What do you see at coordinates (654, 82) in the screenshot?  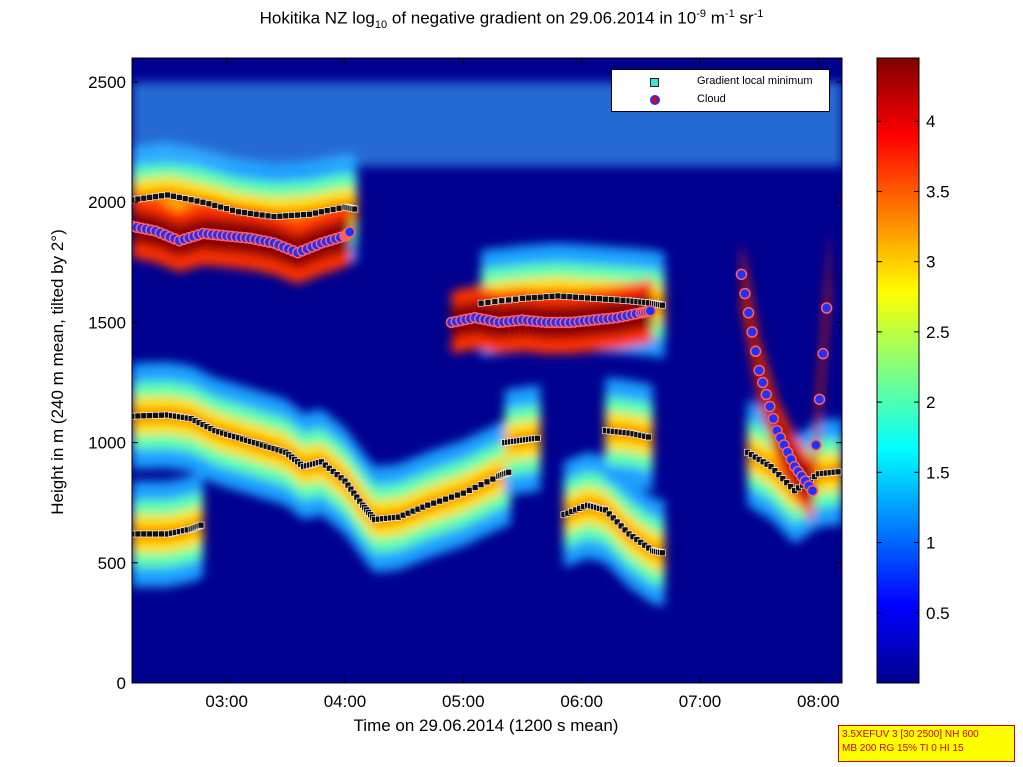 I see `square-marker-icon` at bounding box center [654, 82].